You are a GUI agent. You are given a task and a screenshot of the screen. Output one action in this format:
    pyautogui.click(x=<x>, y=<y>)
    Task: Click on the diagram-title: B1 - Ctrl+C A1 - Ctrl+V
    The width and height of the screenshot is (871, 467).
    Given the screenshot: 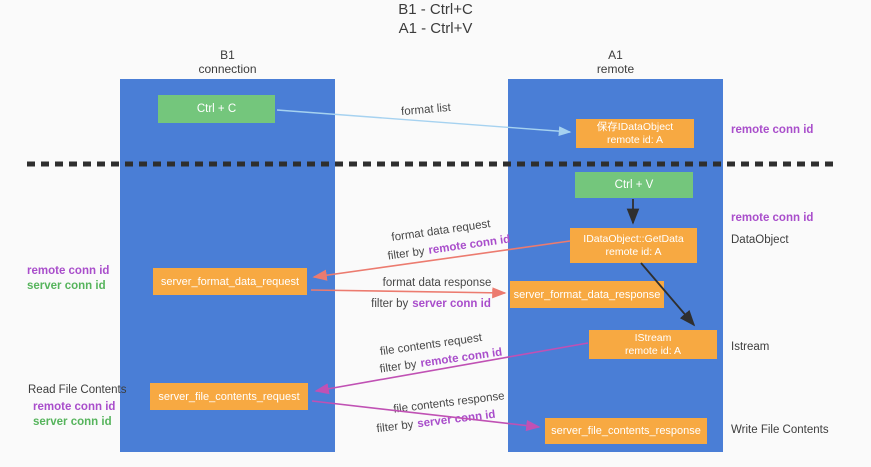 What is the action you would take?
    pyautogui.click(x=435, y=19)
    